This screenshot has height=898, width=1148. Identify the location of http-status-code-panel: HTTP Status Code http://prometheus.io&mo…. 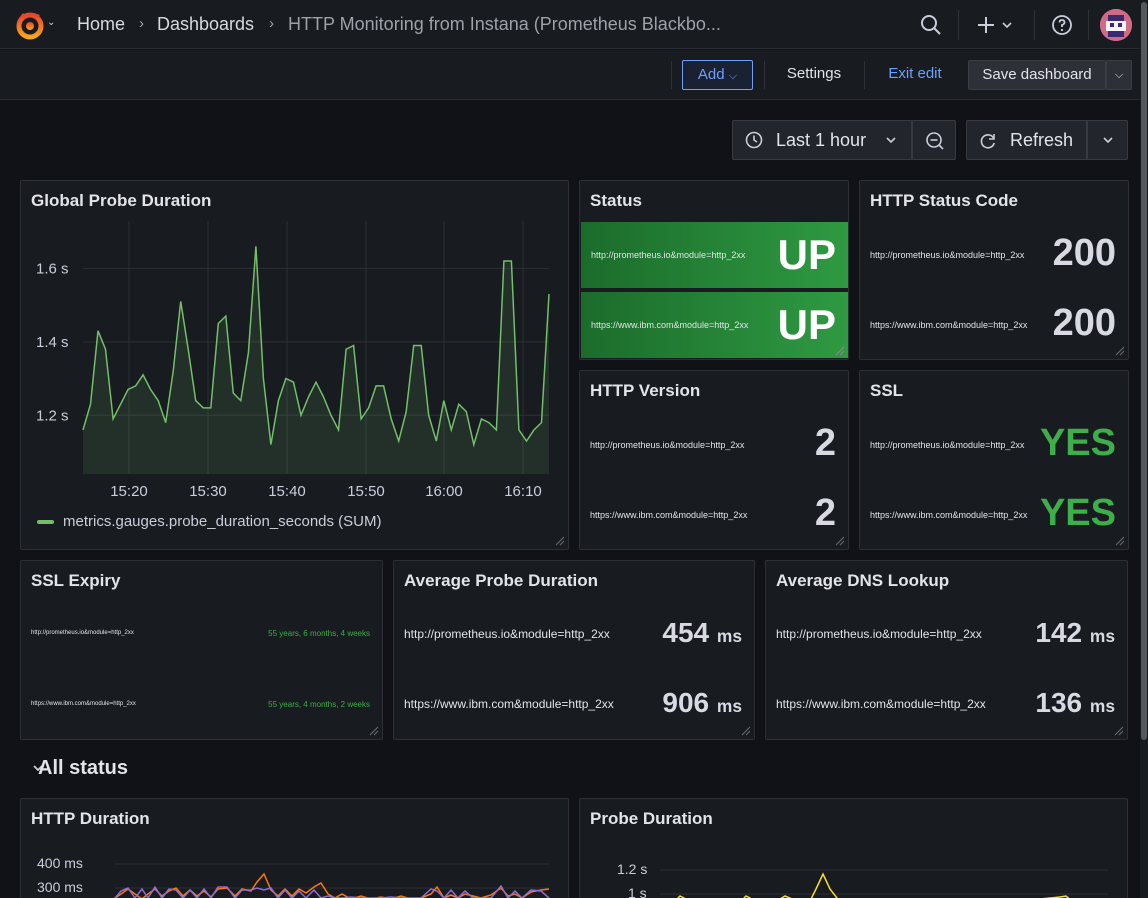
(994, 270).